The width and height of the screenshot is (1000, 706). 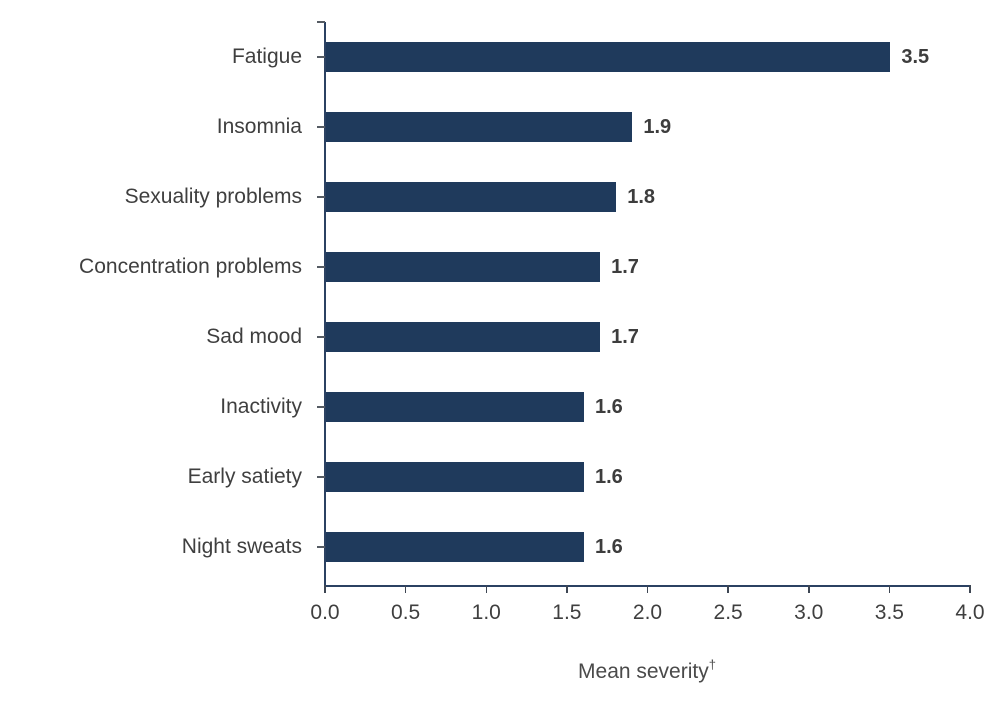 What do you see at coordinates (244, 476) in the screenshot?
I see `category-label: Early satiety` at bounding box center [244, 476].